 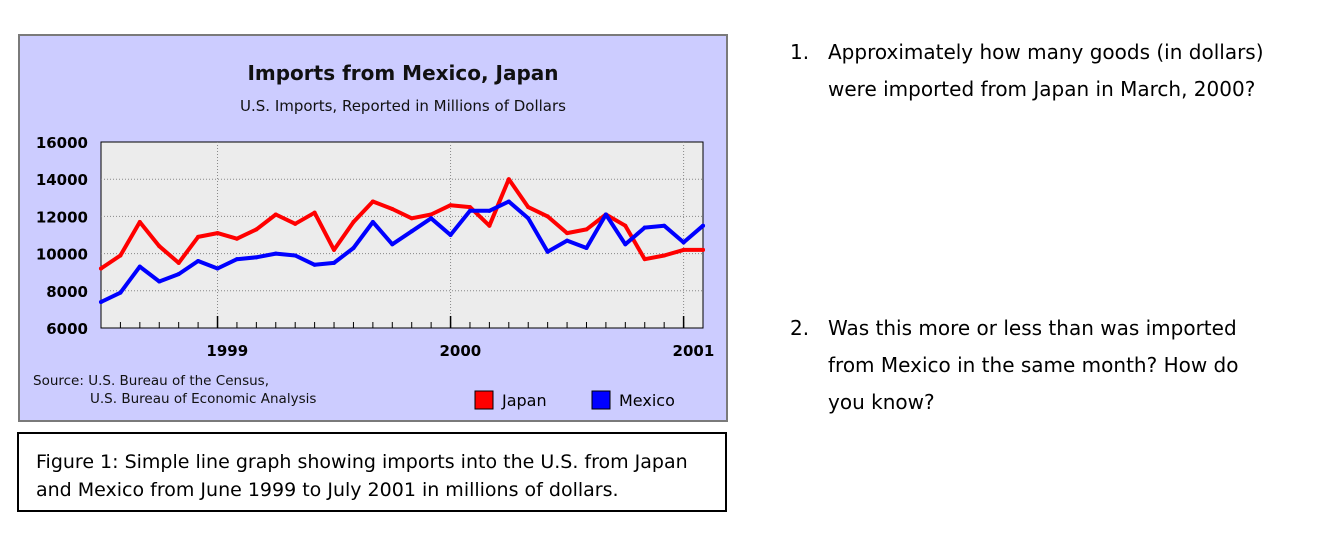 I want to click on question-number: 2., so click(x=800, y=328).